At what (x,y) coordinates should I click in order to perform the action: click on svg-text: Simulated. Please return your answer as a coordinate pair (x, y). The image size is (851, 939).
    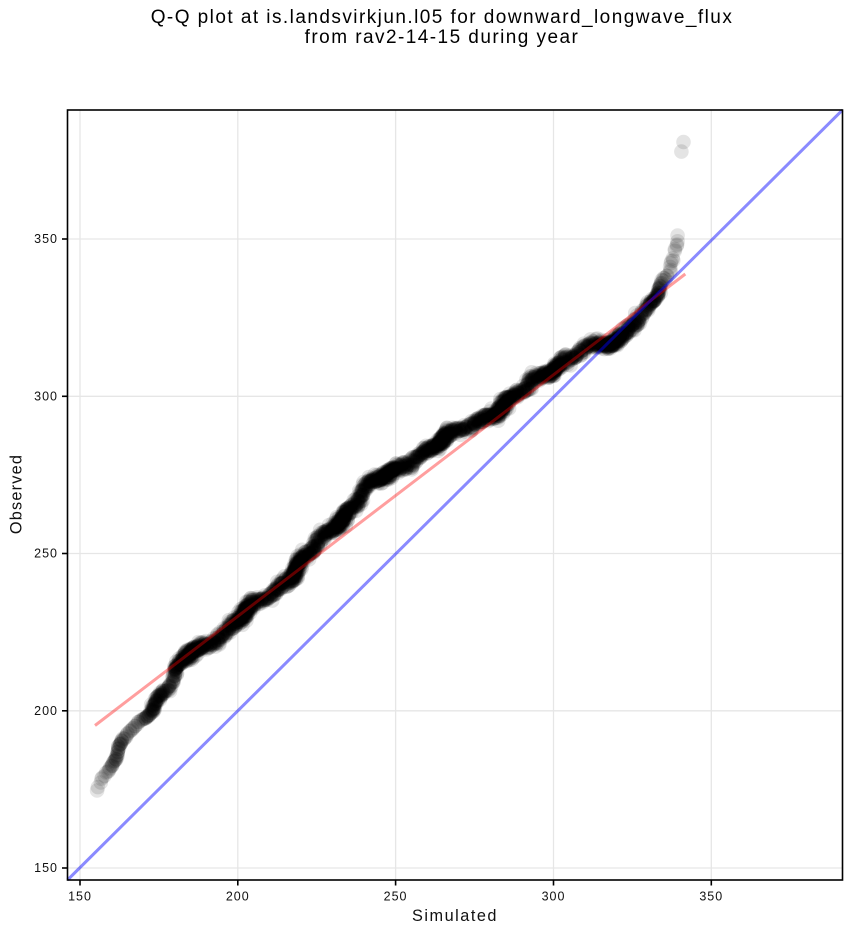
    Looking at the image, I should click on (455, 916).